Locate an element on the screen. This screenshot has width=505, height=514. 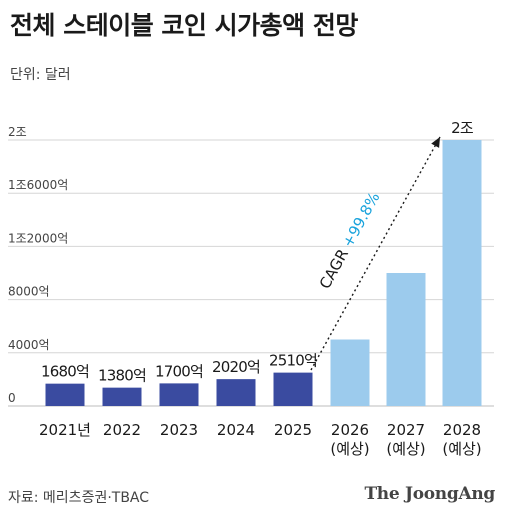
cagr-arrow-head is located at coordinates (435, 142).